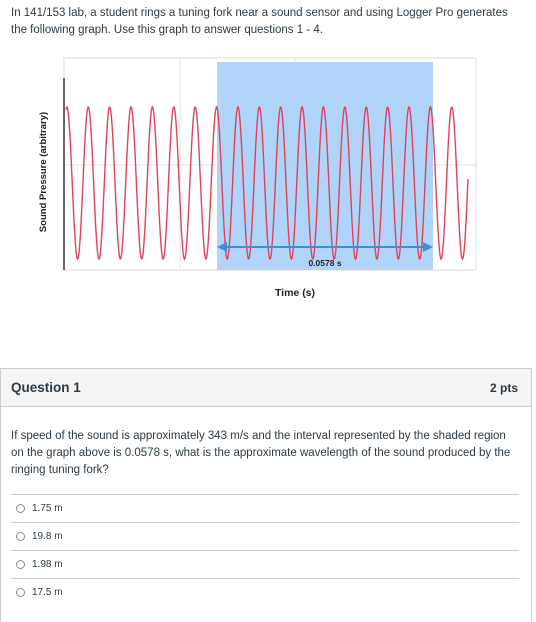  I want to click on question-header: Question 1 2 pts, so click(266, 388).